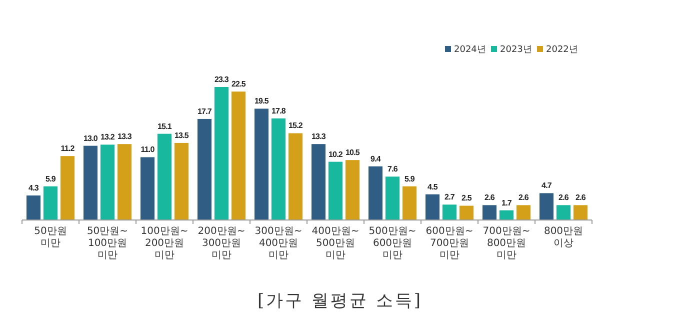  I want to click on x-tick-label: 800만원 이상, so click(564, 237).